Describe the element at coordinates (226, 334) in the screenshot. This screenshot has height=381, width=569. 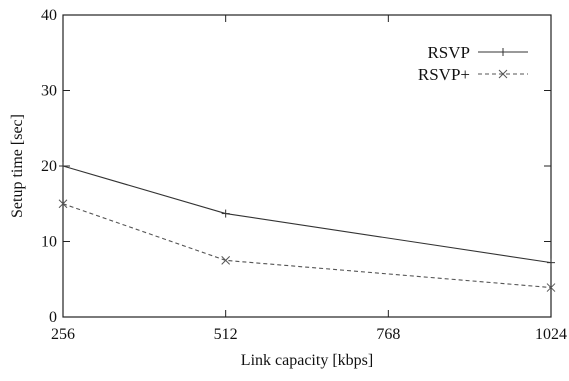
I see `x-tick-label: 512` at that location.